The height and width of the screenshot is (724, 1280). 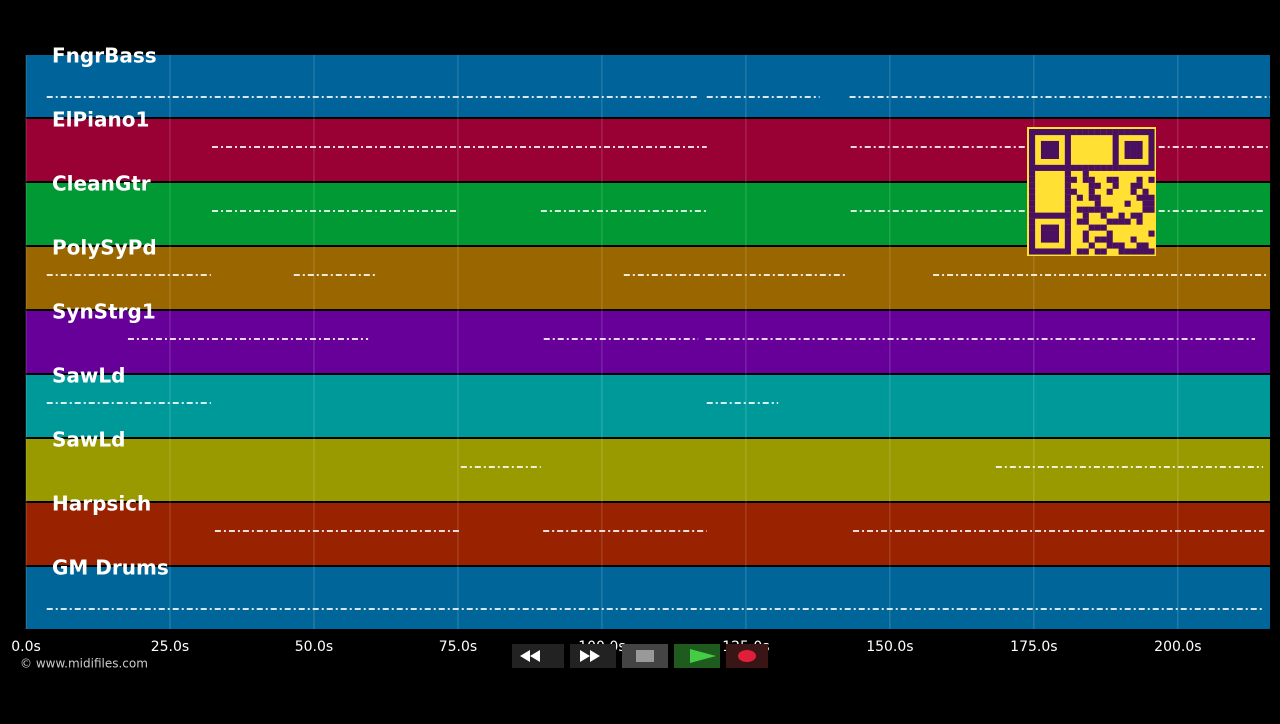 What do you see at coordinates (1033, 647) in the screenshot?
I see `tick-label: 175.0s` at bounding box center [1033, 647].